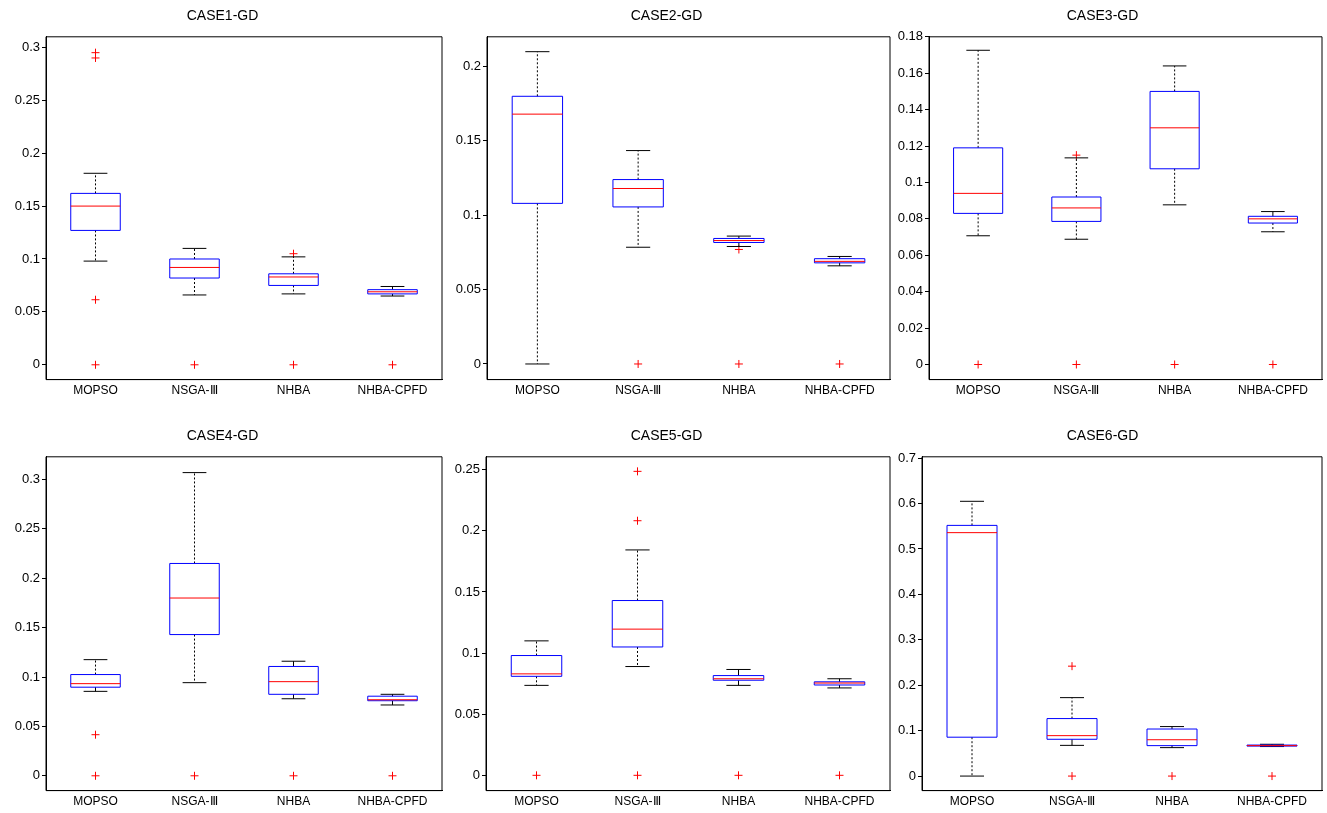 This screenshot has height=813, width=1327. I want to click on y-tick-label: 0.7, so click(906, 457).